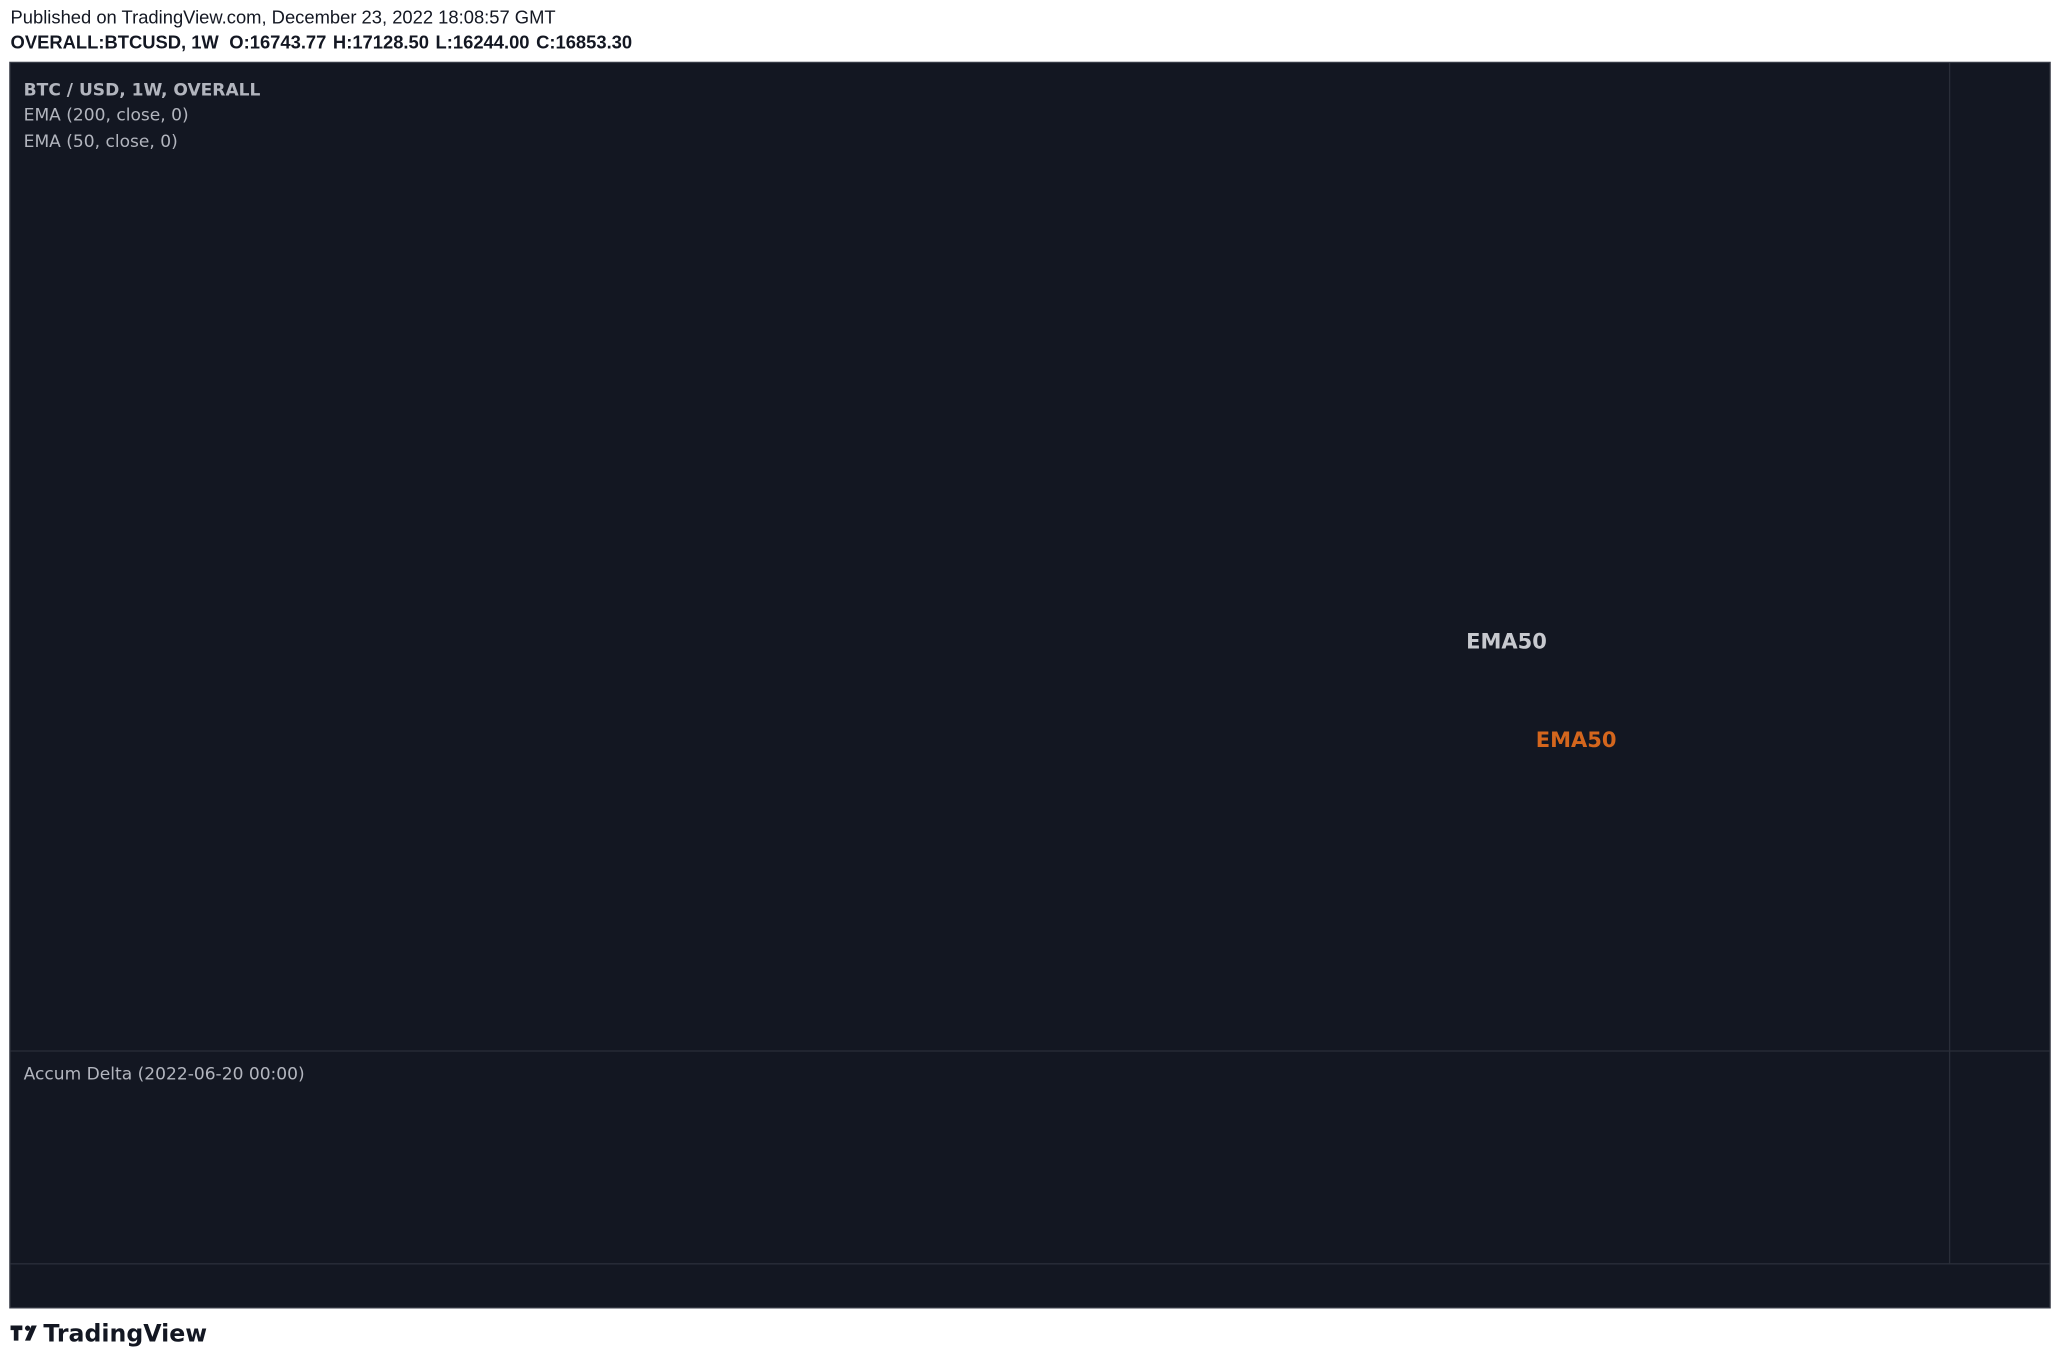 The width and height of the screenshot is (2060, 1363). Describe the element at coordinates (106, 116) in the screenshot. I see `legend-entry: EMA (200, close, 0)` at that location.